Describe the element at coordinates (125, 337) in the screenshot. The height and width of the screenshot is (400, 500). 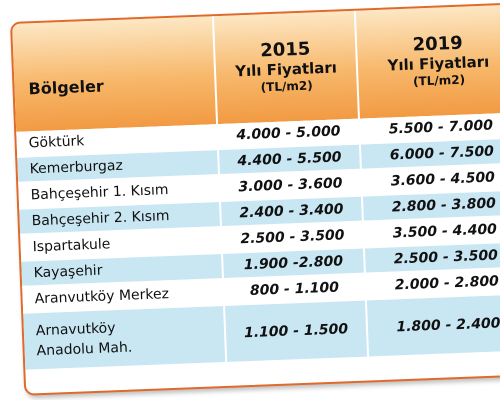
I see `region-cell: Arnavutköy Anadolu Mah.` at that location.